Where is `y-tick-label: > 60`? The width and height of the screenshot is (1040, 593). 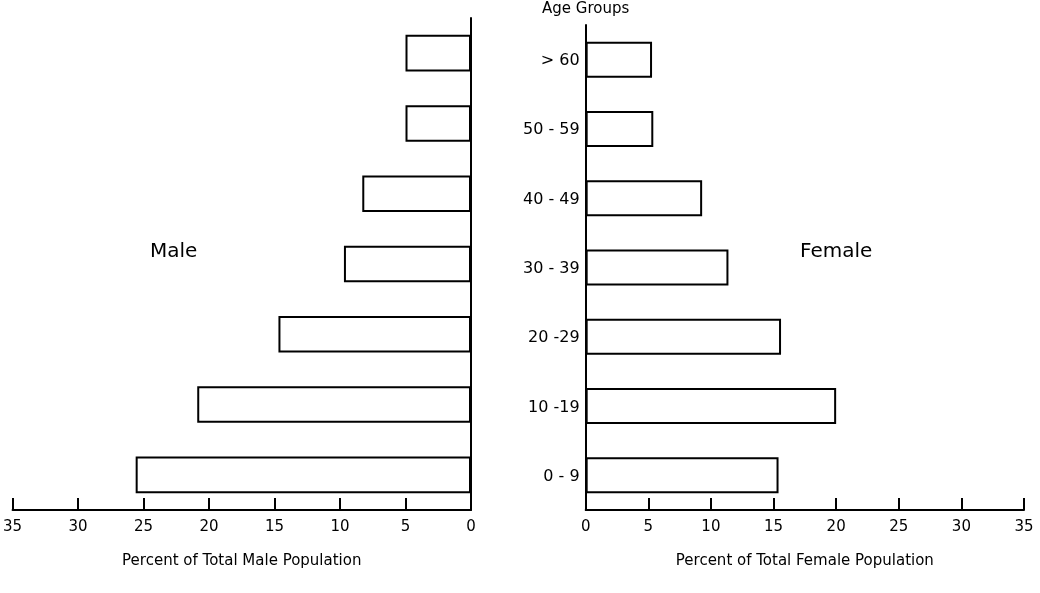 y-tick-label: > 60 is located at coordinates (560, 60).